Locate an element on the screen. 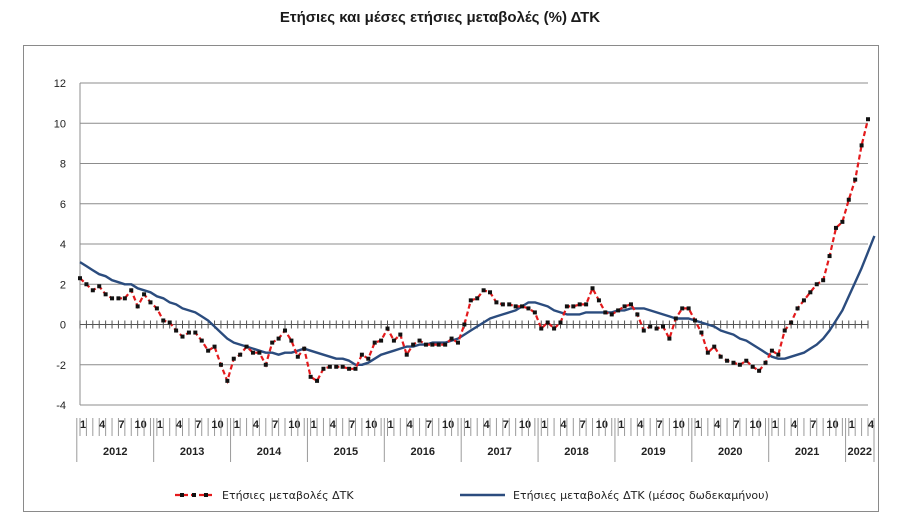 This screenshot has width=900, height=530. year-label: 2022 is located at coordinates (860, 452).